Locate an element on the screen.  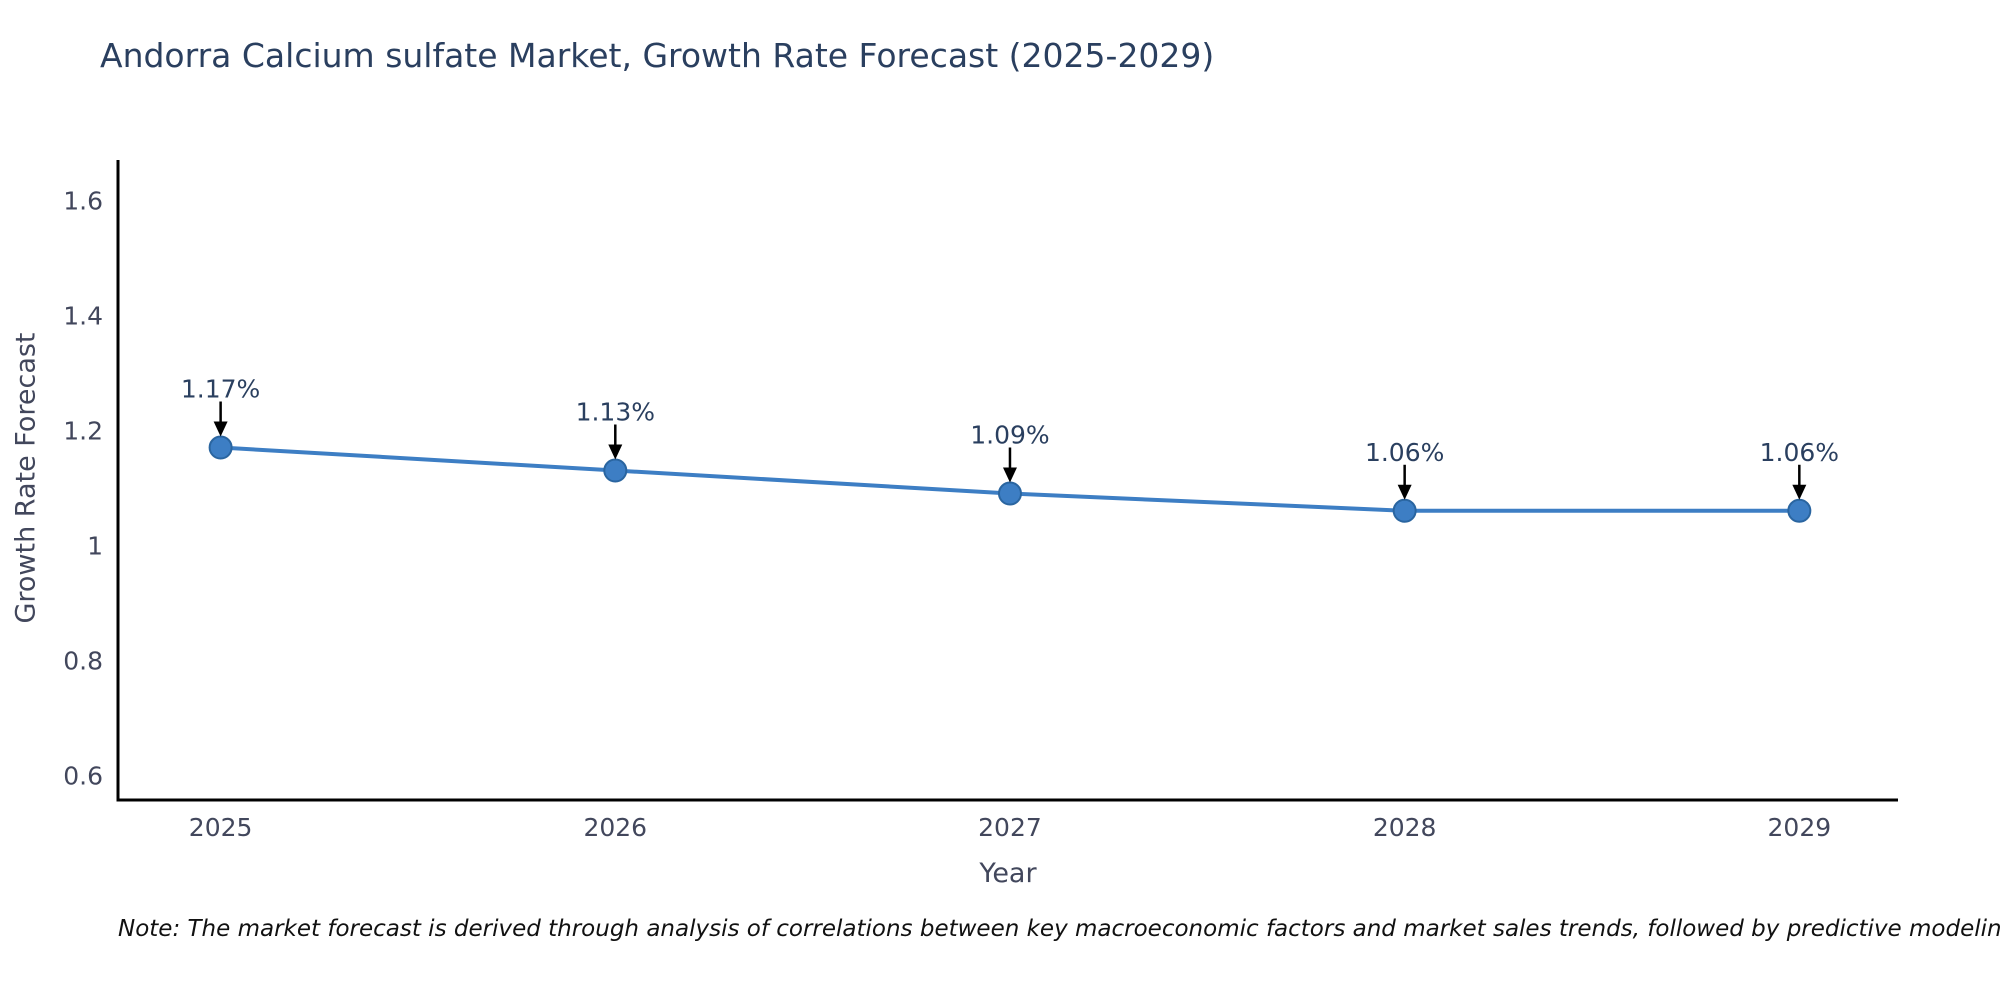
y-tick-label: 0.6 is located at coordinates (83, 775).